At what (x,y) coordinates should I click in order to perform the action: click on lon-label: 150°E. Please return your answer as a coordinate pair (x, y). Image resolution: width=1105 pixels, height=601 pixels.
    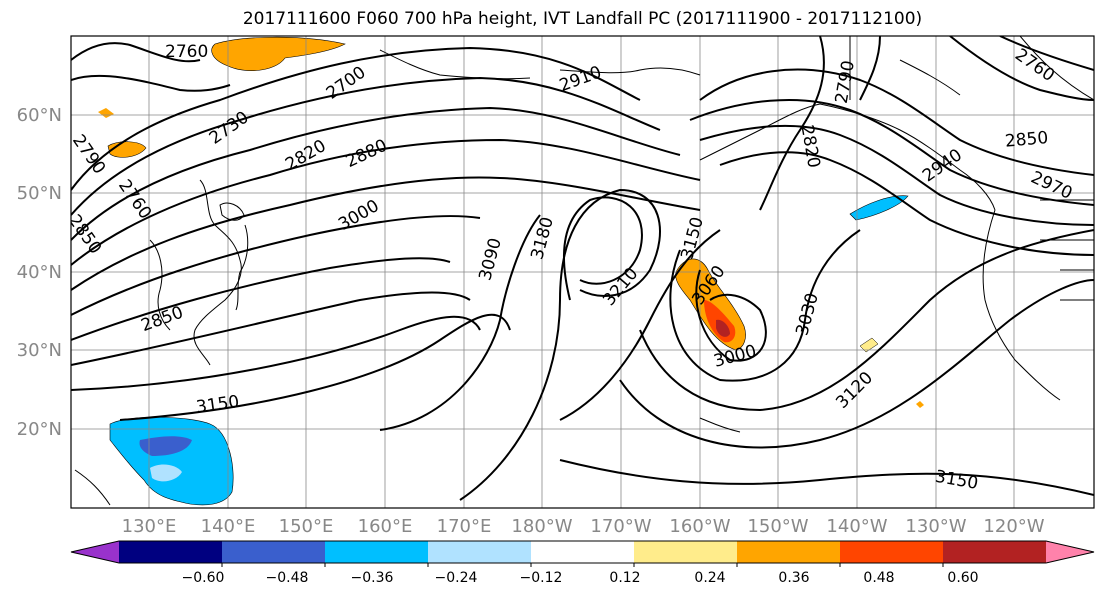
    Looking at the image, I should click on (306, 526).